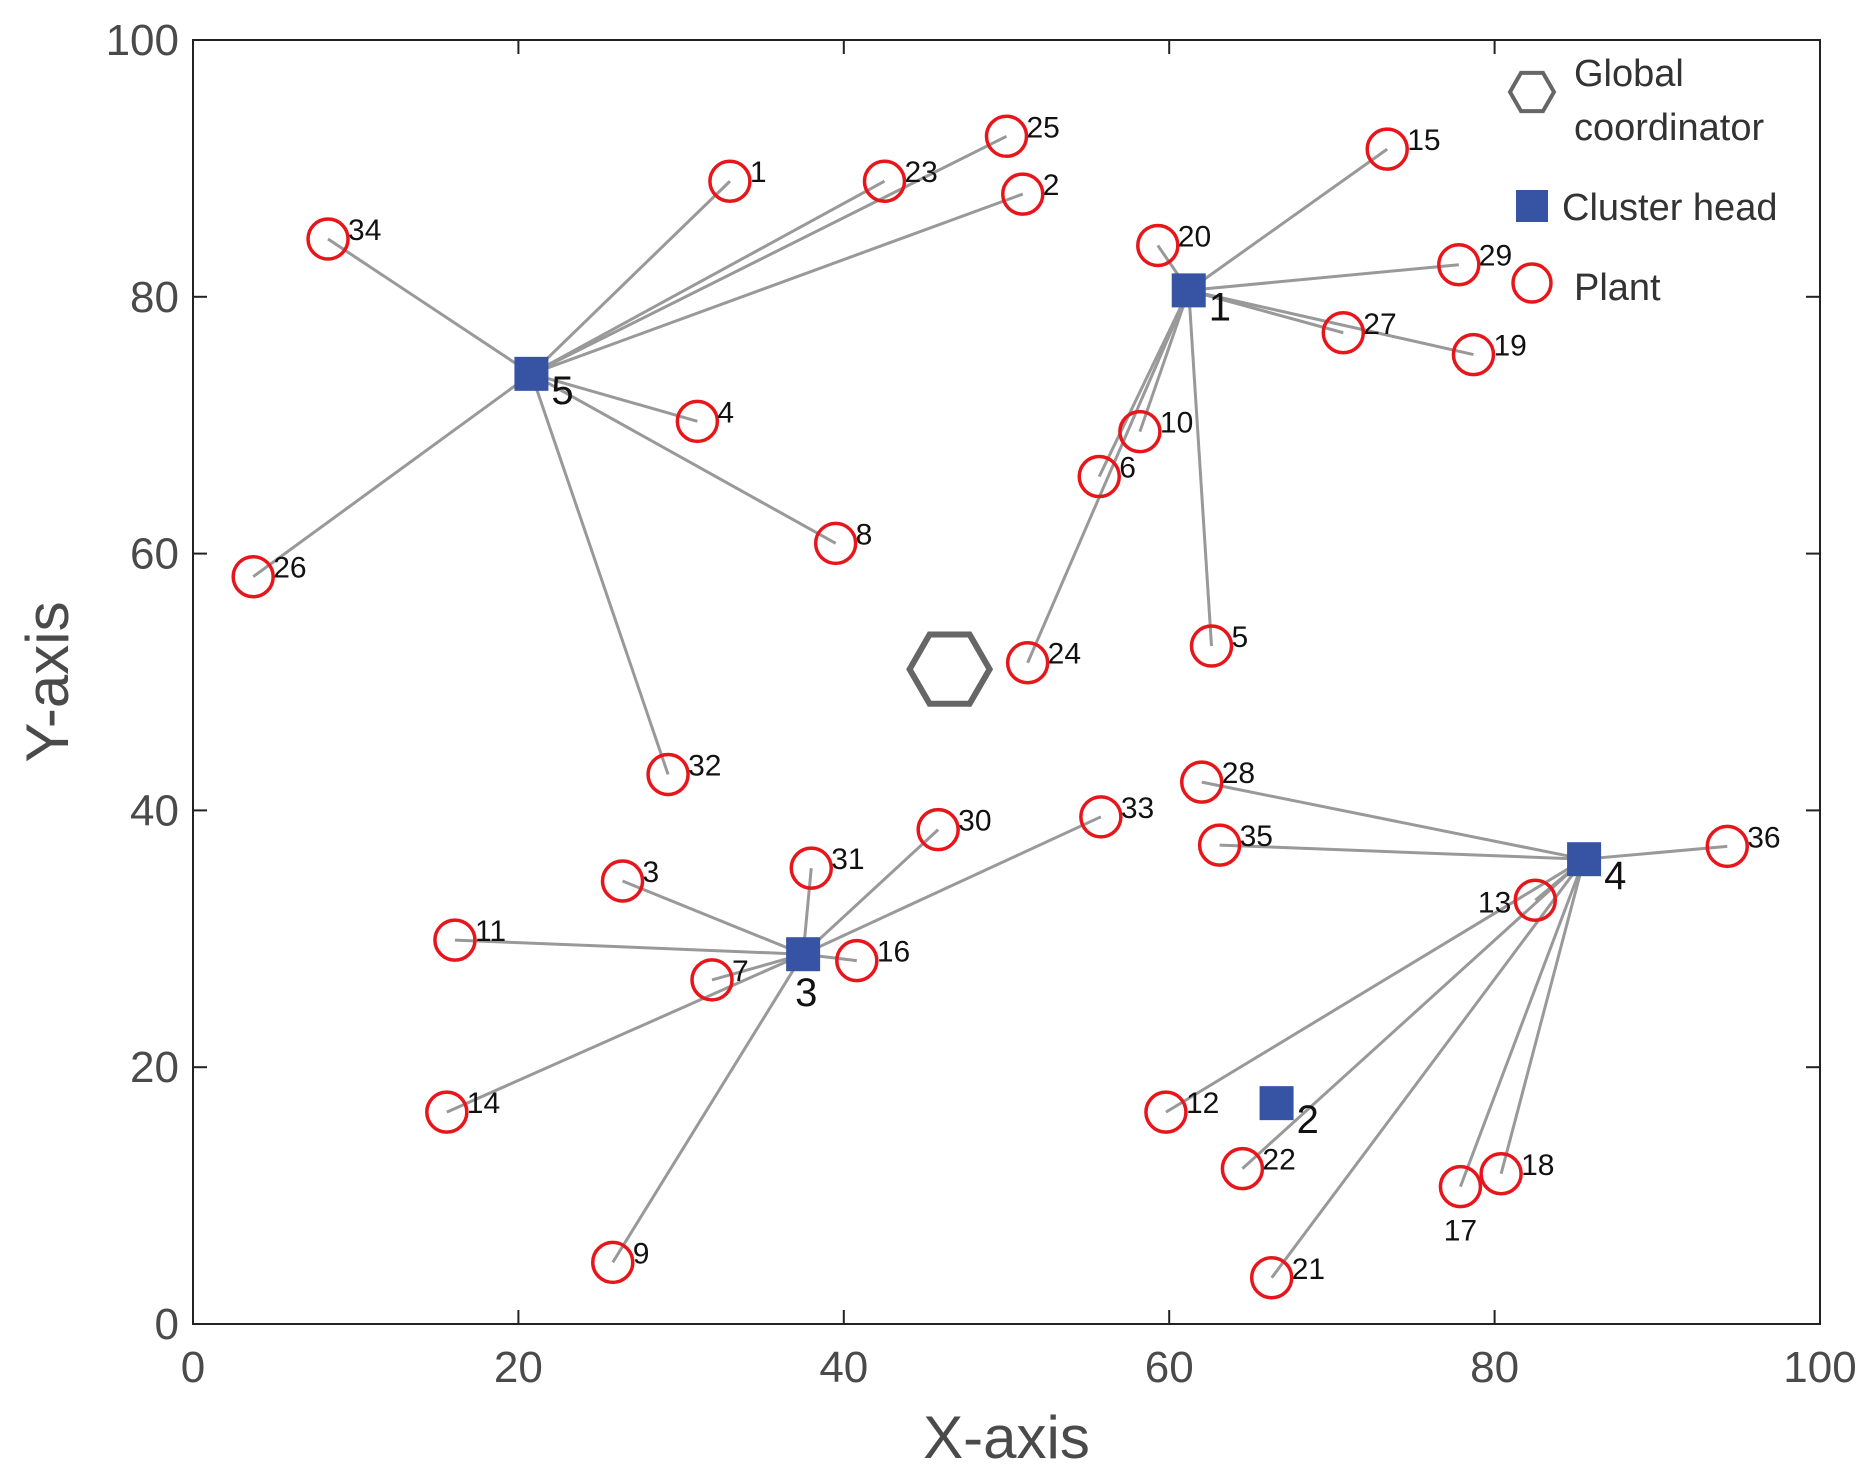  Describe the element at coordinates (1278, 1160) in the screenshot. I see `plant-label-22: 22` at that location.